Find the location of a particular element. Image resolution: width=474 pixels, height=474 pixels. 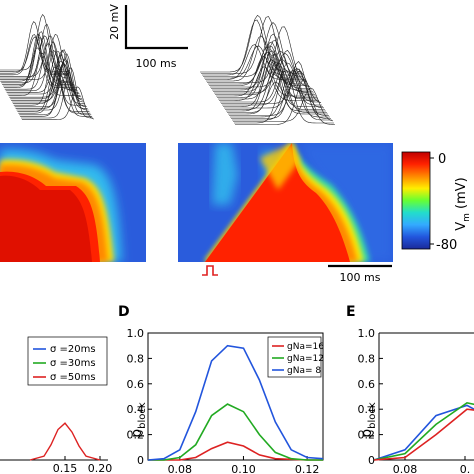

colorbar: 0 -80 Vm (mV) is located at coordinates (436, 202).